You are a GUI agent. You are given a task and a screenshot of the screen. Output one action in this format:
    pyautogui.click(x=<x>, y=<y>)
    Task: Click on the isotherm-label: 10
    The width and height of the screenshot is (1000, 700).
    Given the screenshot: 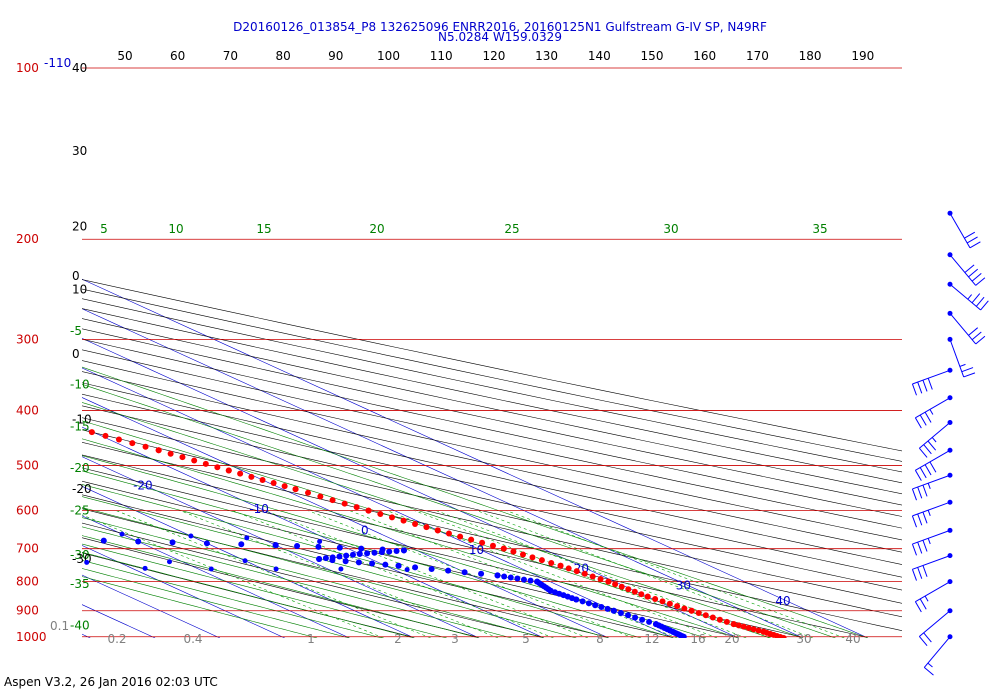 What is the action you would take?
    pyautogui.click(x=476, y=550)
    